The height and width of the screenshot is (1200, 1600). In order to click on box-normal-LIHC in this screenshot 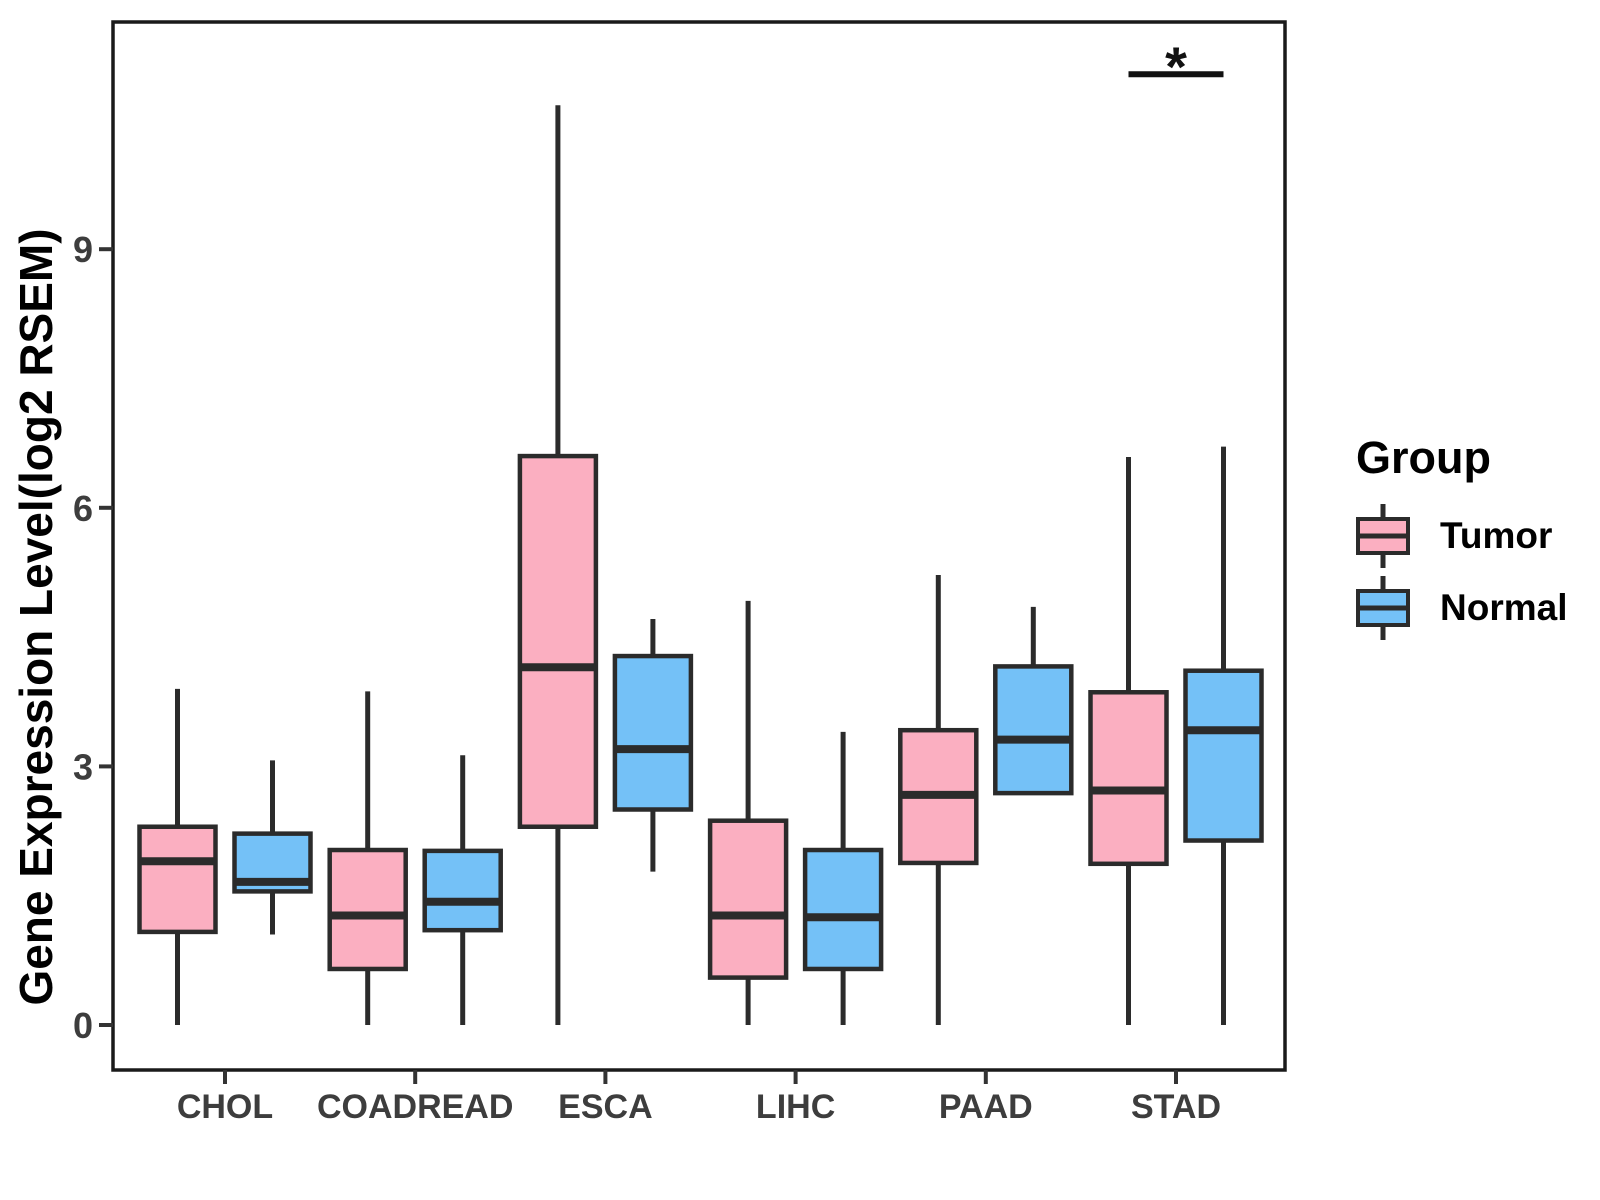, I will do `click(843, 909)`.